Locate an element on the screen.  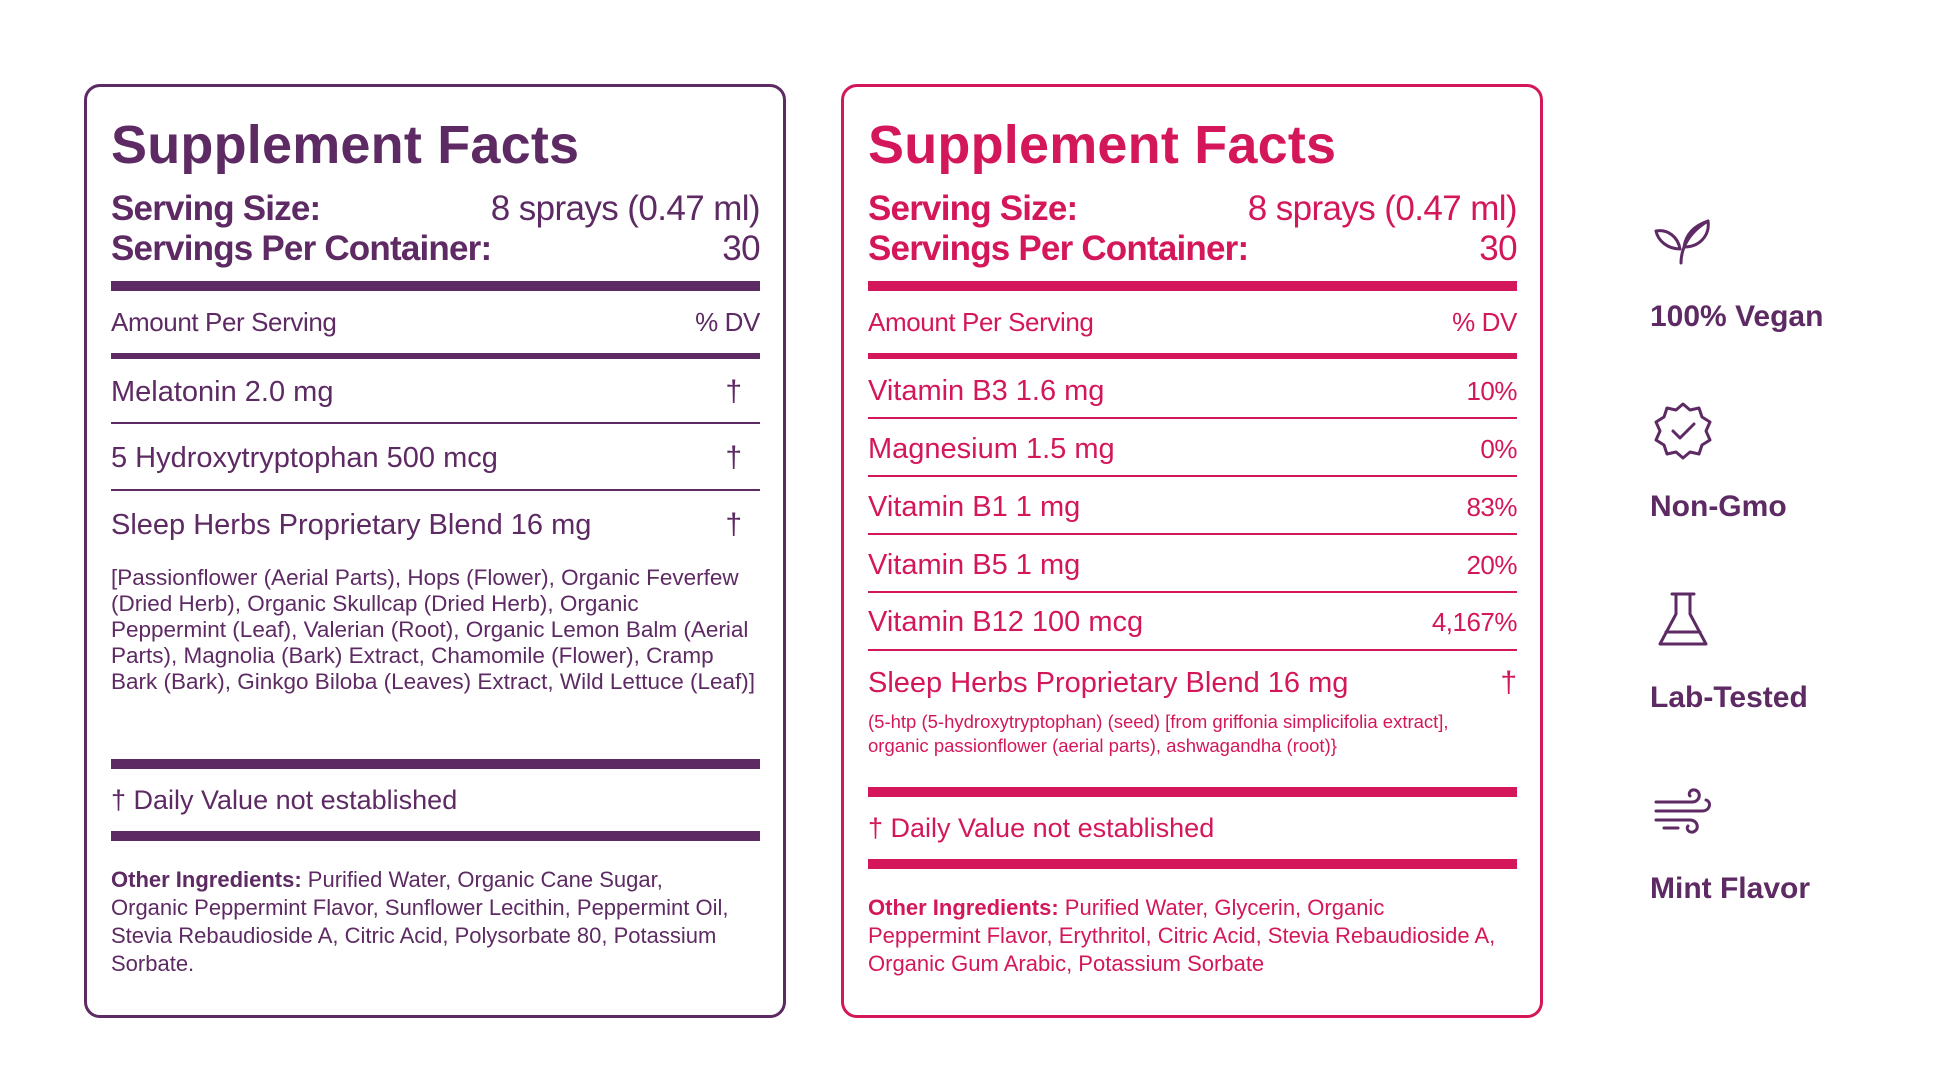
feature-label: Non-Gmo is located at coordinates (1718, 506).